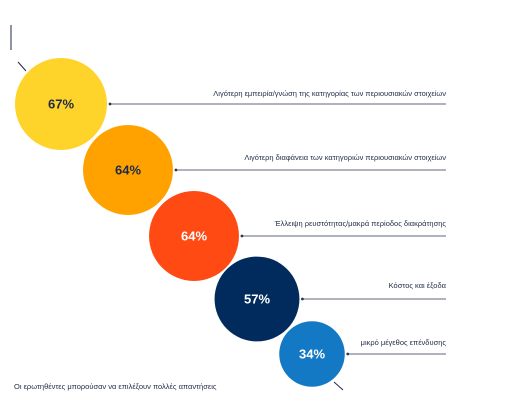 The width and height of the screenshot is (513, 416). Describe the element at coordinates (418, 285) in the screenshot. I see `category-label: Κόστος και έξοδα` at that location.